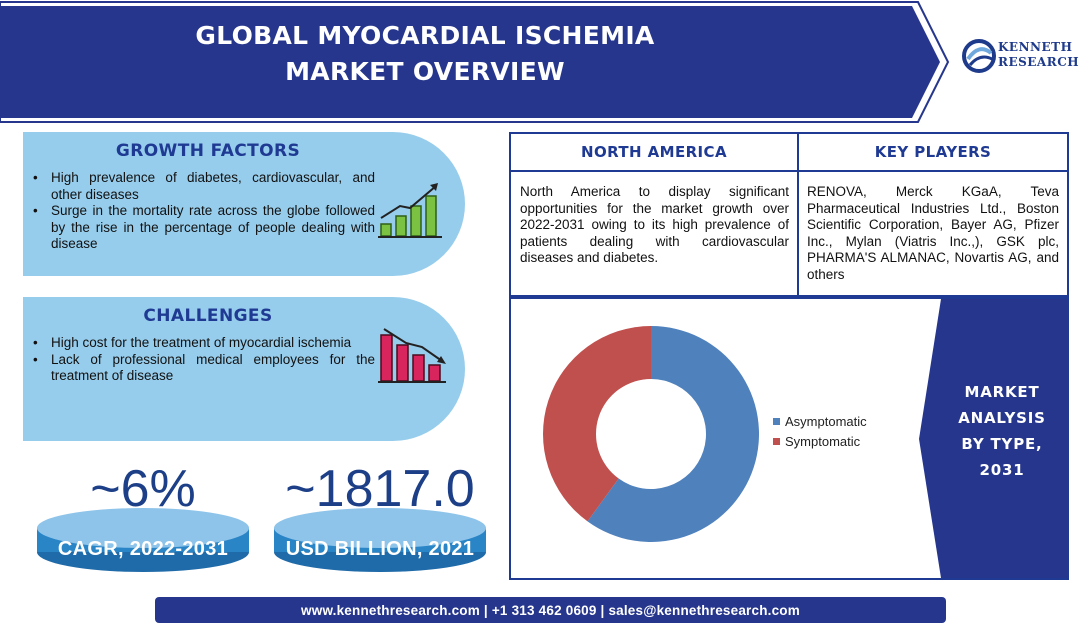 The height and width of the screenshot is (636, 1080). I want to click on kenneth-research-logo-icon, so click(979, 56).